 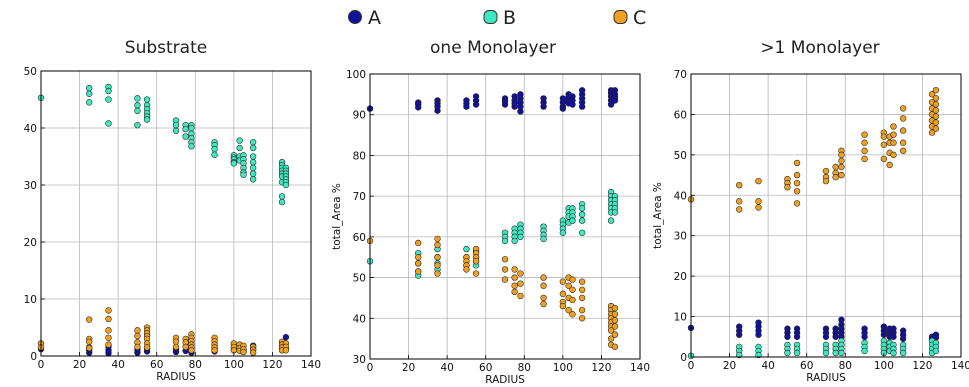 I want to click on legend-label-a: A, so click(x=374, y=18).